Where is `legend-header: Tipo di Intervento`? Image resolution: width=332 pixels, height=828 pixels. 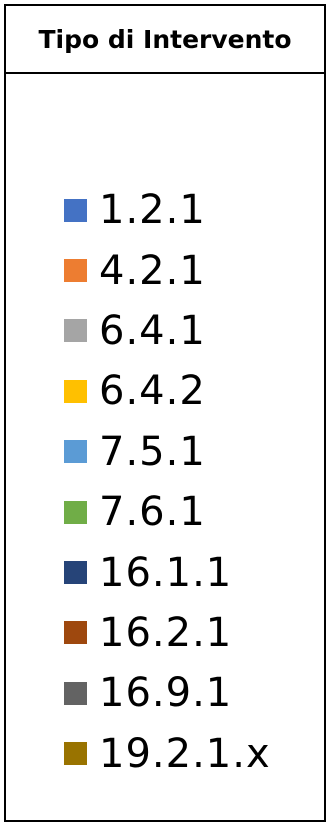 legend-header: Tipo di Intervento is located at coordinates (165, 40).